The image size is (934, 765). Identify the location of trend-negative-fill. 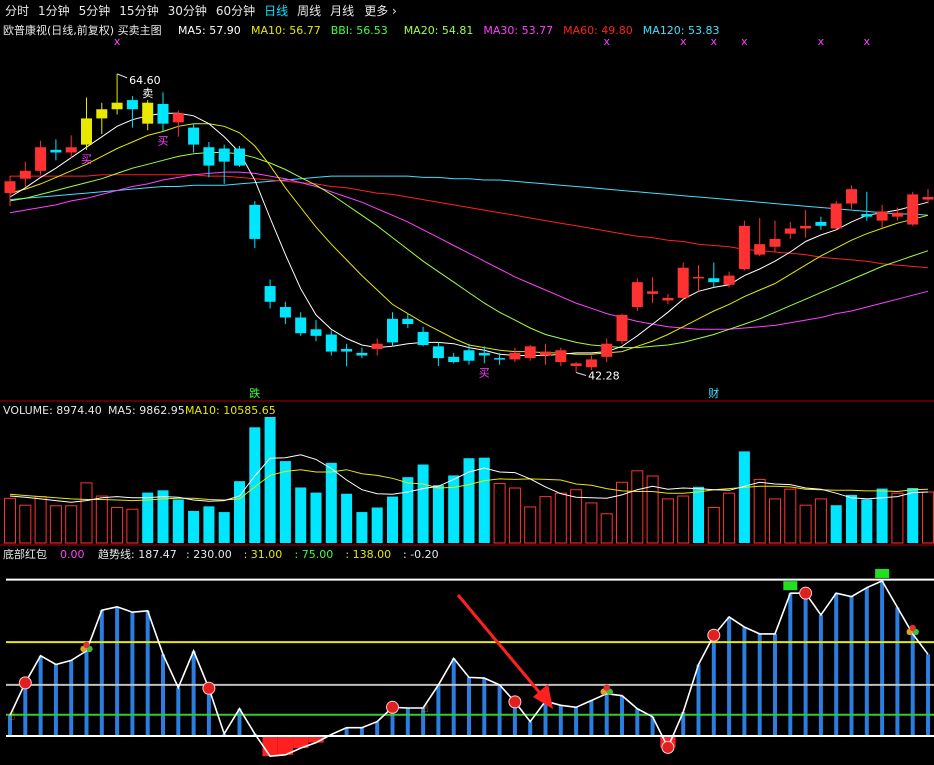
(301, 742).